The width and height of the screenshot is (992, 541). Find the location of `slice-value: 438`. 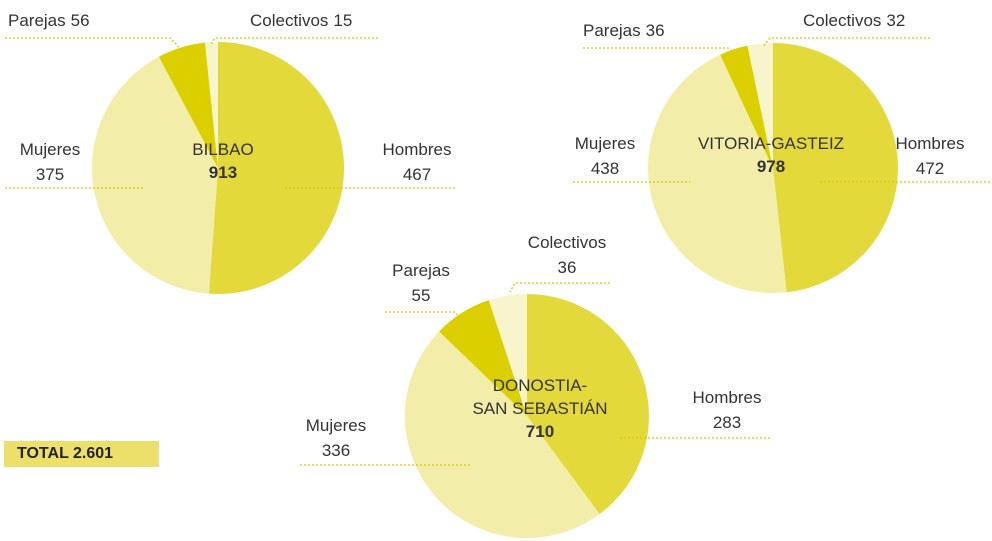

slice-value: 438 is located at coordinates (605, 168).